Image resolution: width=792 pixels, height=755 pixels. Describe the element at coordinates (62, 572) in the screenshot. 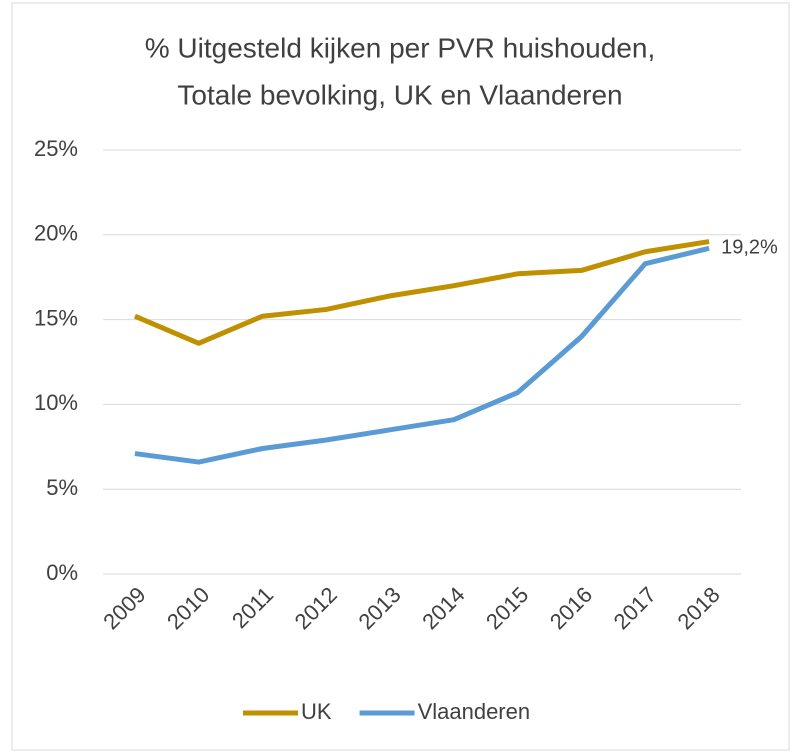

I see `y-tick-label: 0%` at that location.